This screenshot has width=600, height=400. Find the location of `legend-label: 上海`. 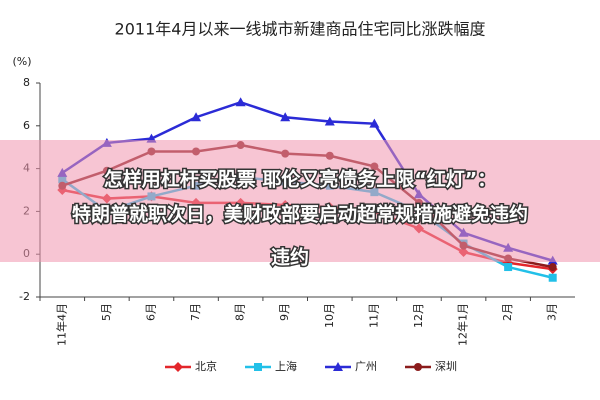

legend-label: 上海 is located at coordinates (286, 366).